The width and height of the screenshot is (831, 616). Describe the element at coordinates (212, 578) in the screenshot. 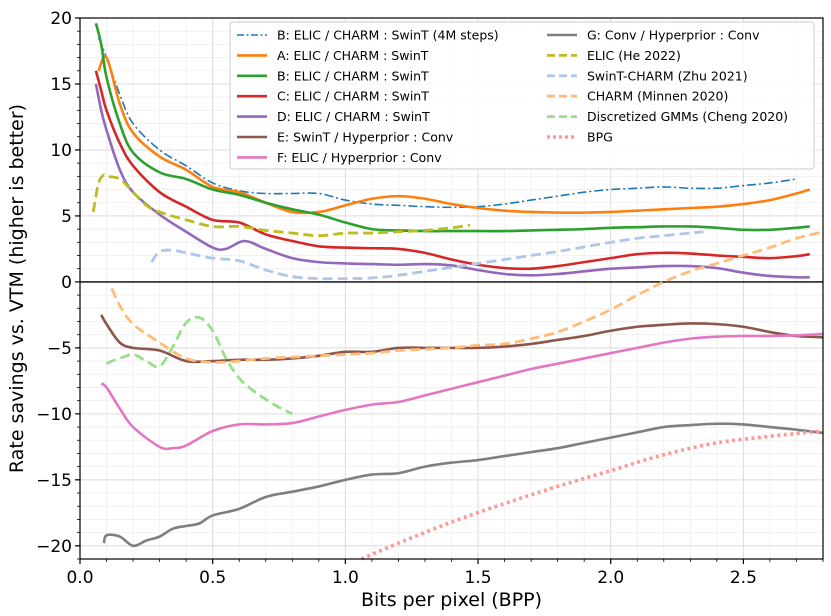

I see `x-tick-label: 0.5` at that location.